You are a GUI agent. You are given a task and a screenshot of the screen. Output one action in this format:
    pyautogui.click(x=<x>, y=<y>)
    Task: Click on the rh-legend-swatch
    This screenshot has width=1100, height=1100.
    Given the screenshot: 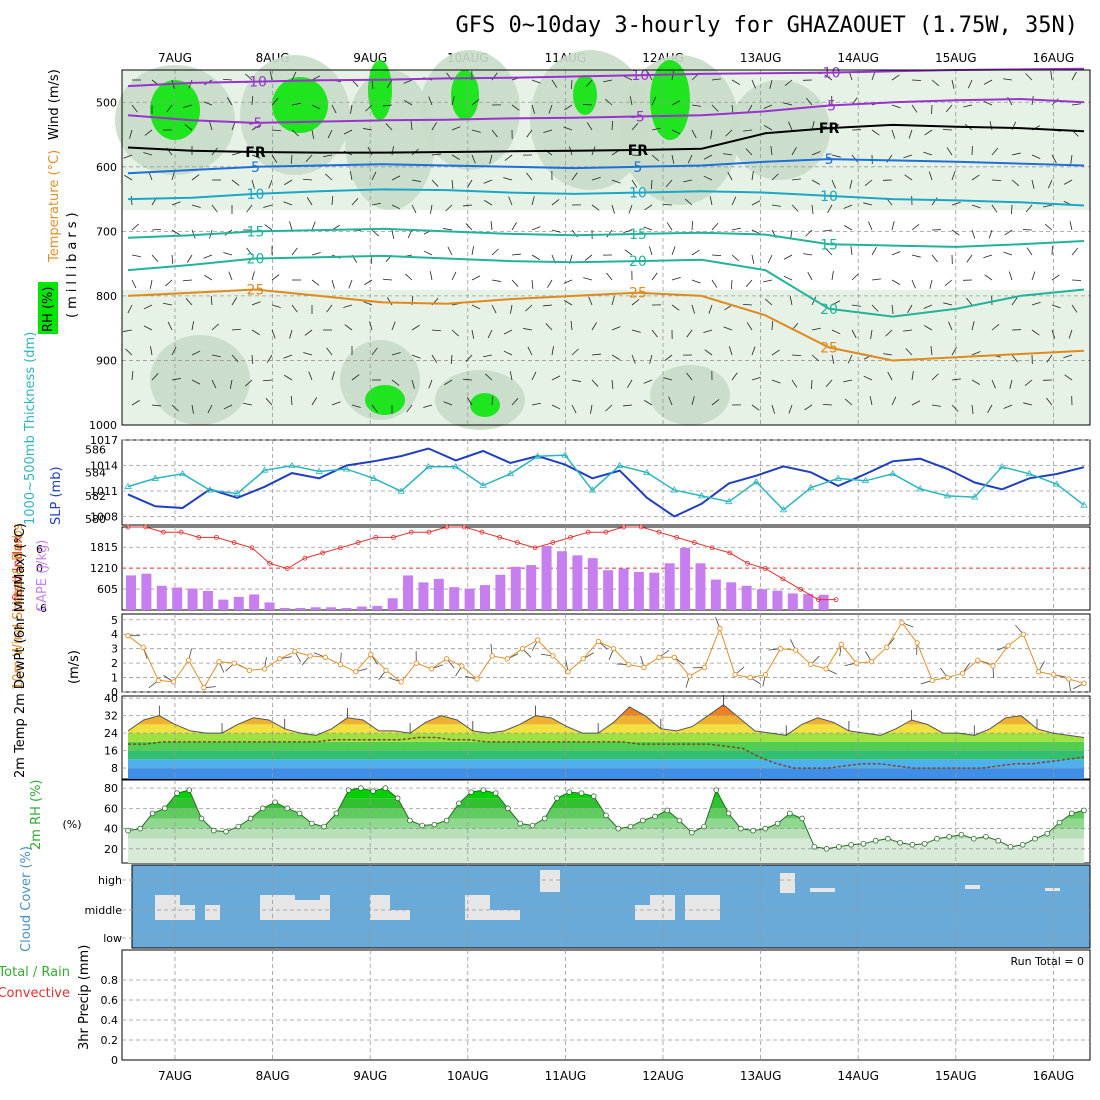 What is the action you would take?
    pyautogui.click(x=48, y=308)
    